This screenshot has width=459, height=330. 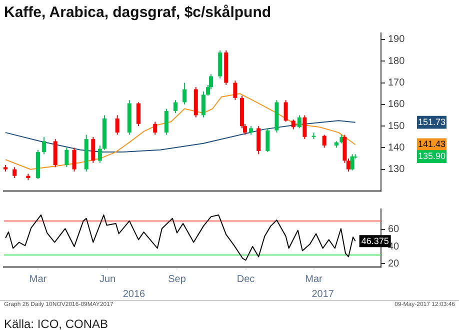 What do you see at coordinates (56, 323) in the screenshot?
I see `text: Källa: ICO, CONAB` at bounding box center [56, 323].